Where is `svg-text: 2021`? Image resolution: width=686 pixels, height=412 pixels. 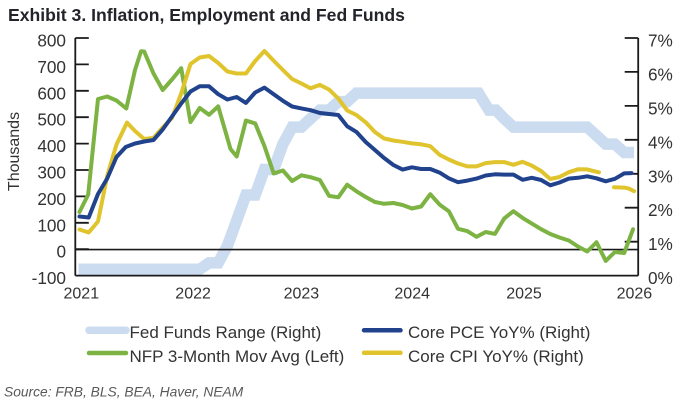
svg-text: 2021 is located at coordinates (82, 293).